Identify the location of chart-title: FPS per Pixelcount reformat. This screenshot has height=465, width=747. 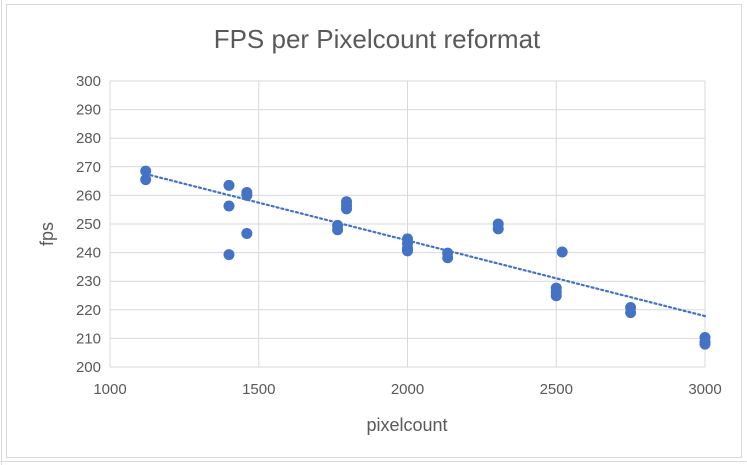
(377, 39).